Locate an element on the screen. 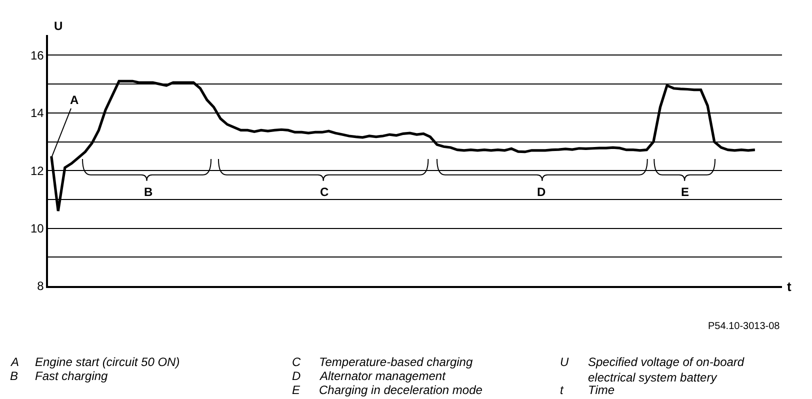  annotation: B is located at coordinates (148, 192).